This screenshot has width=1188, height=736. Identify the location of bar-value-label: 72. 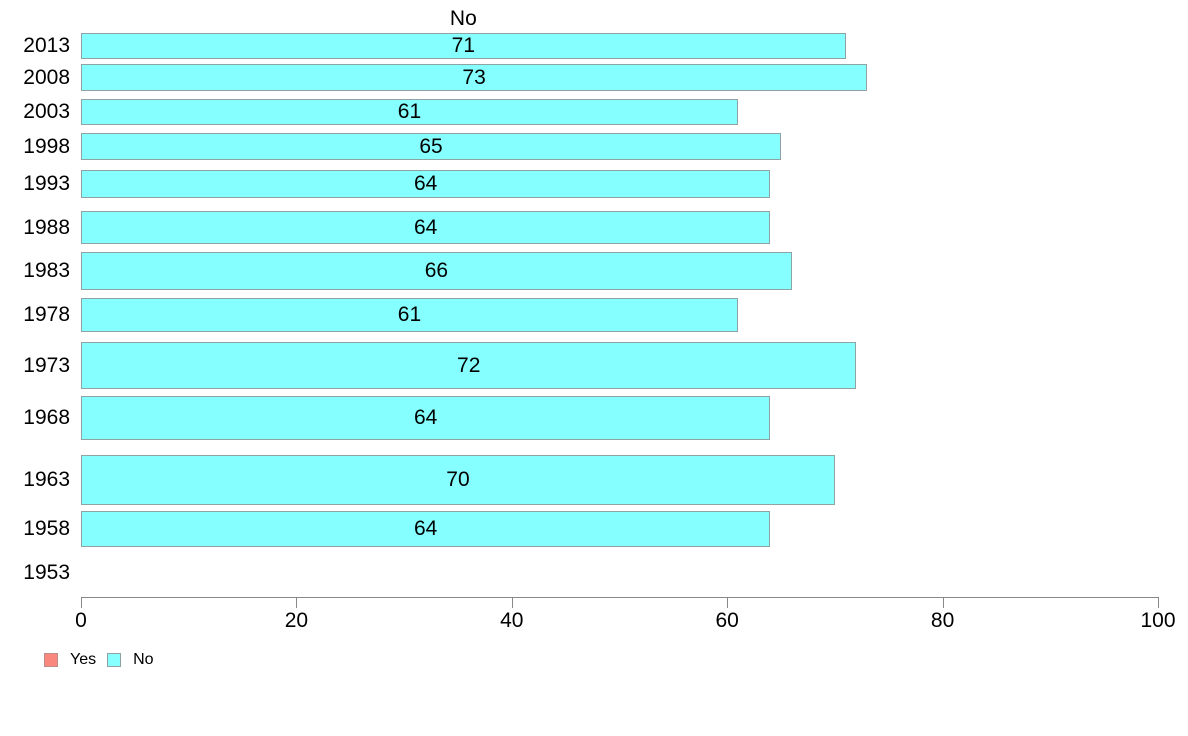
(469, 365).